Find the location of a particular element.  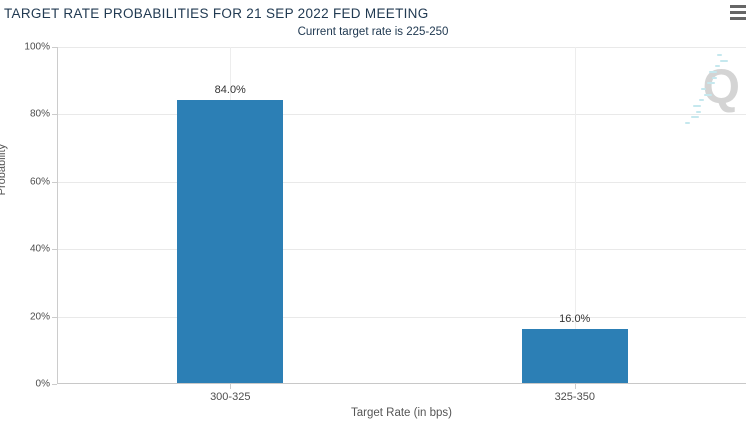

x-tick-label: 300-325 is located at coordinates (230, 397).